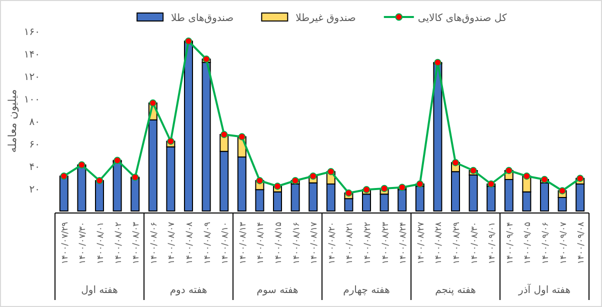 The width and height of the screenshot is (602, 307). I want to click on x-tick-label: ۱۴۰۰/۰۸/۱۷, so click(315, 242).